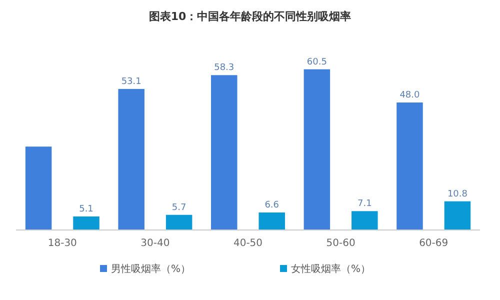 The width and height of the screenshot is (500, 300). Describe the element at coordinates (272, 205) in the screenshot. I see `data-label: 6.6` at that location.